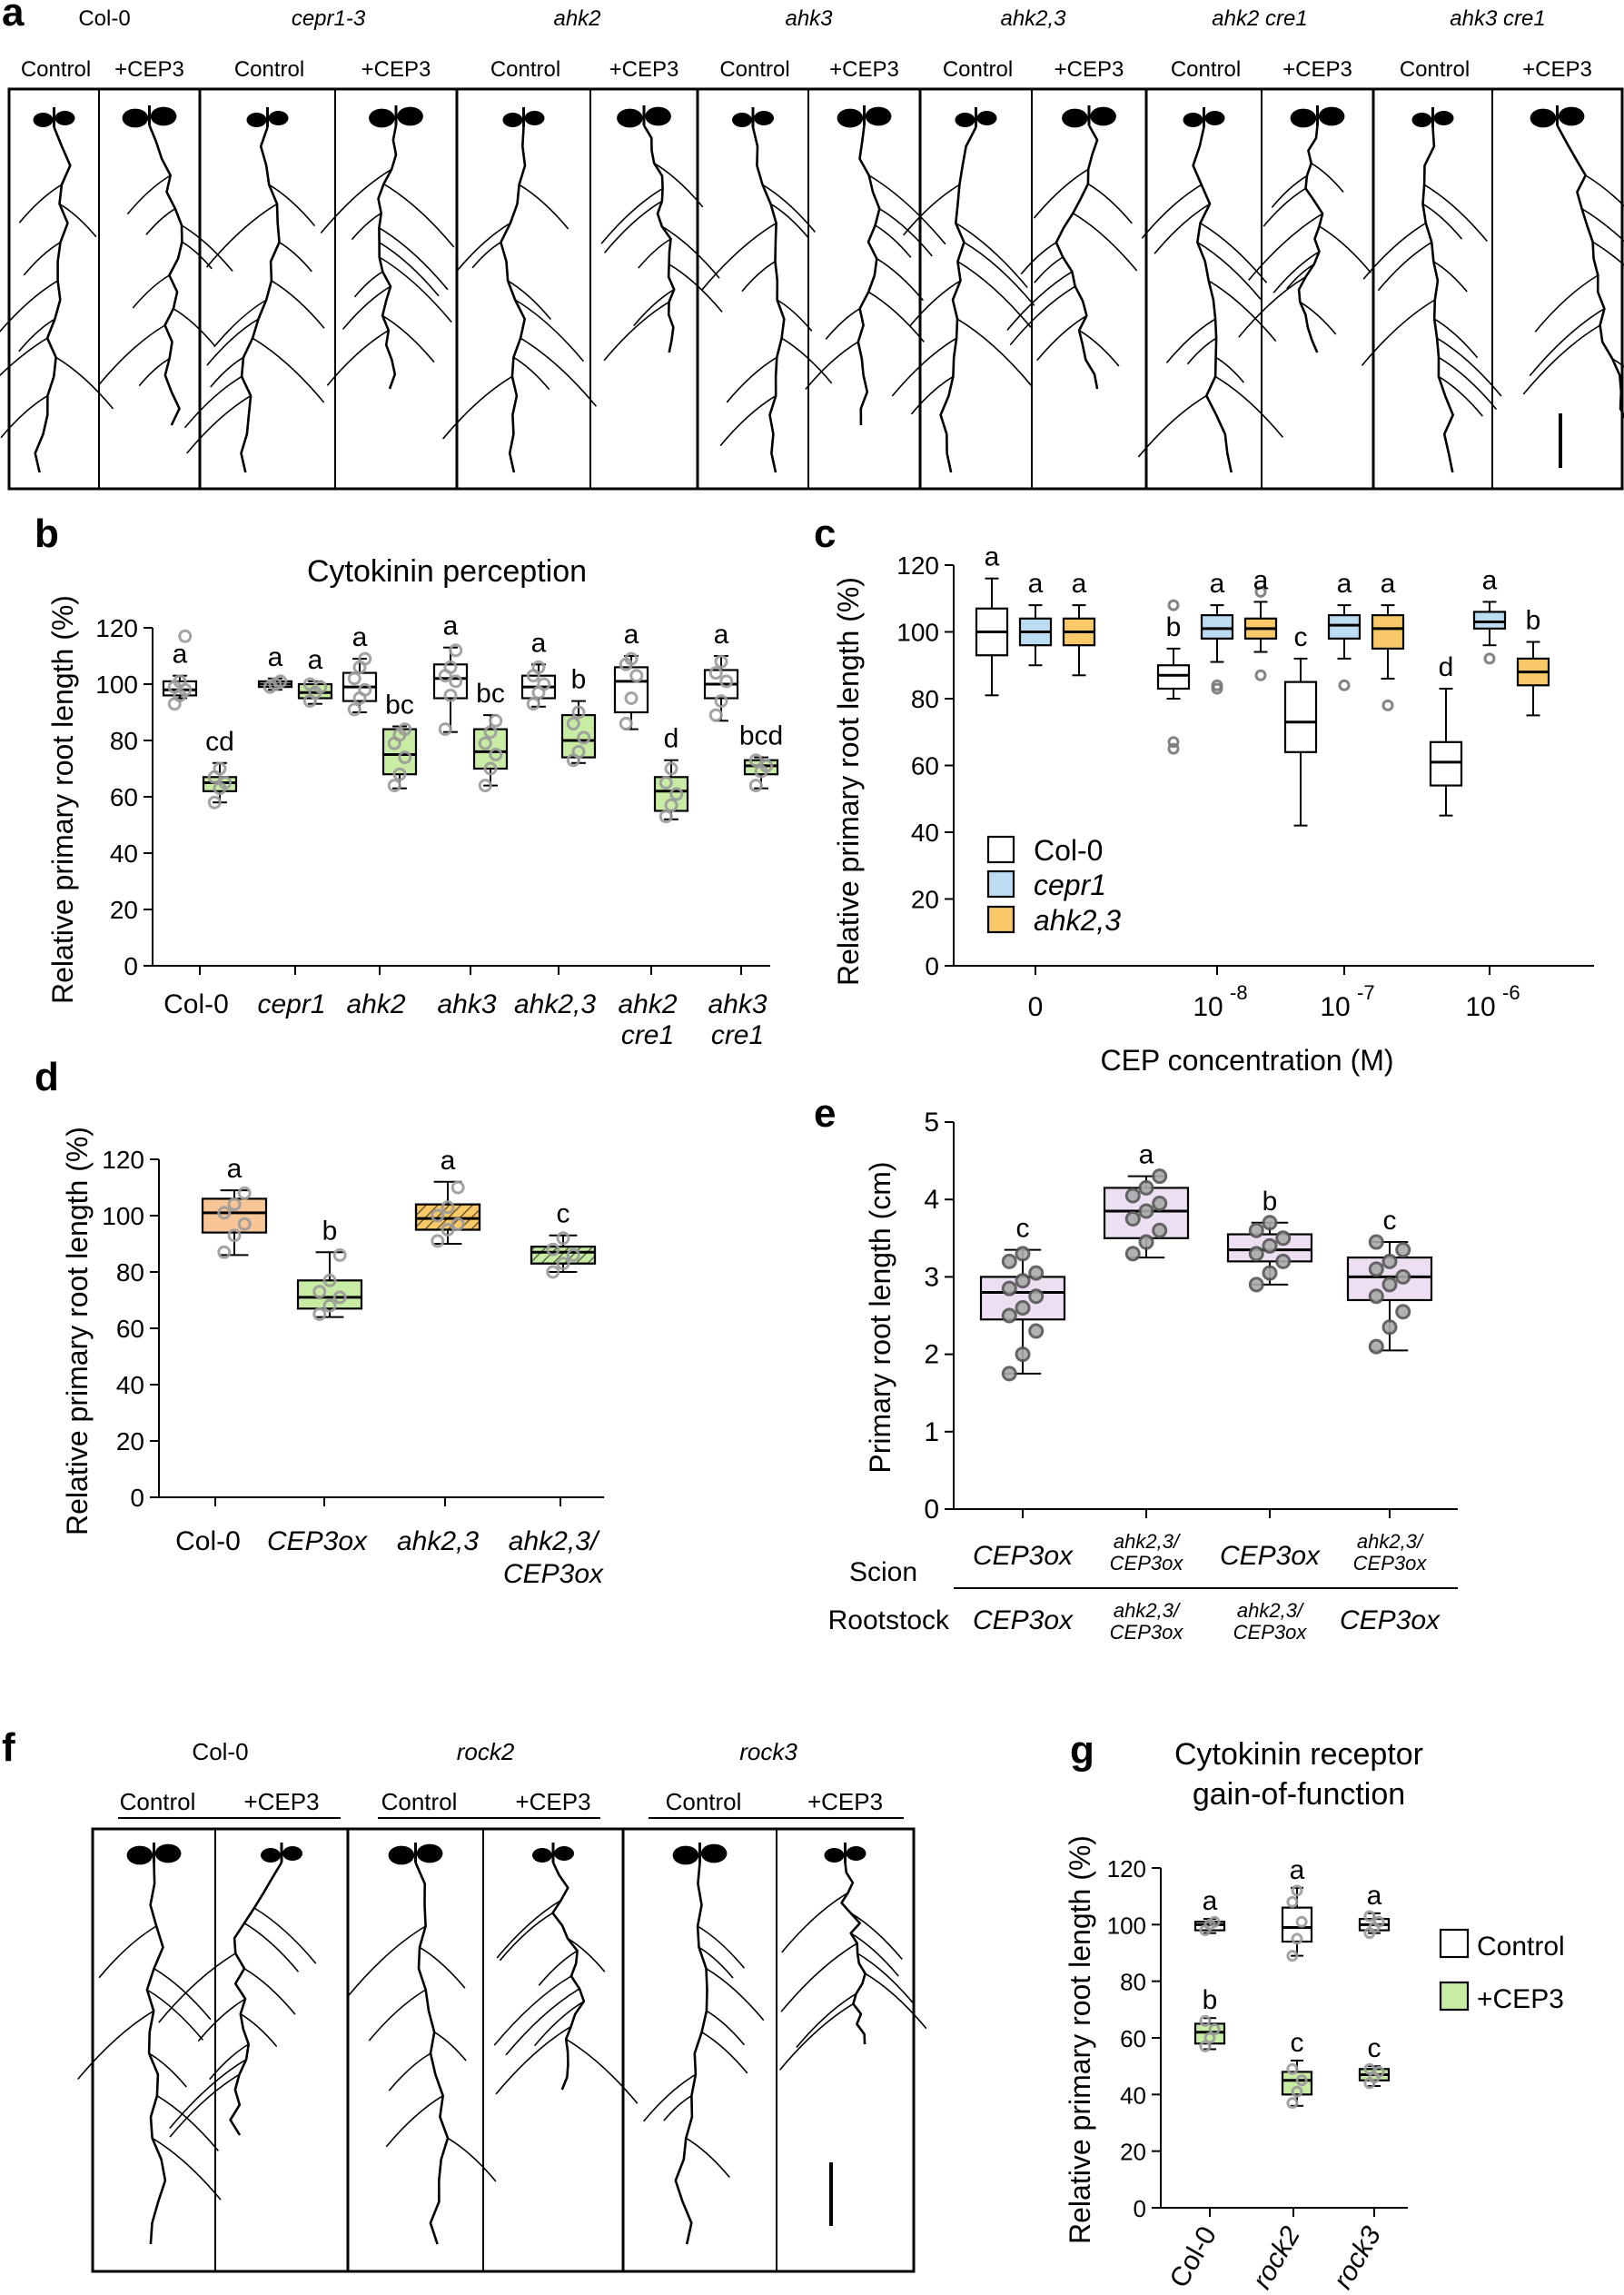  Describe the element at coordinates (1489, 621) in the screenshot. I see `box-body` at that location.